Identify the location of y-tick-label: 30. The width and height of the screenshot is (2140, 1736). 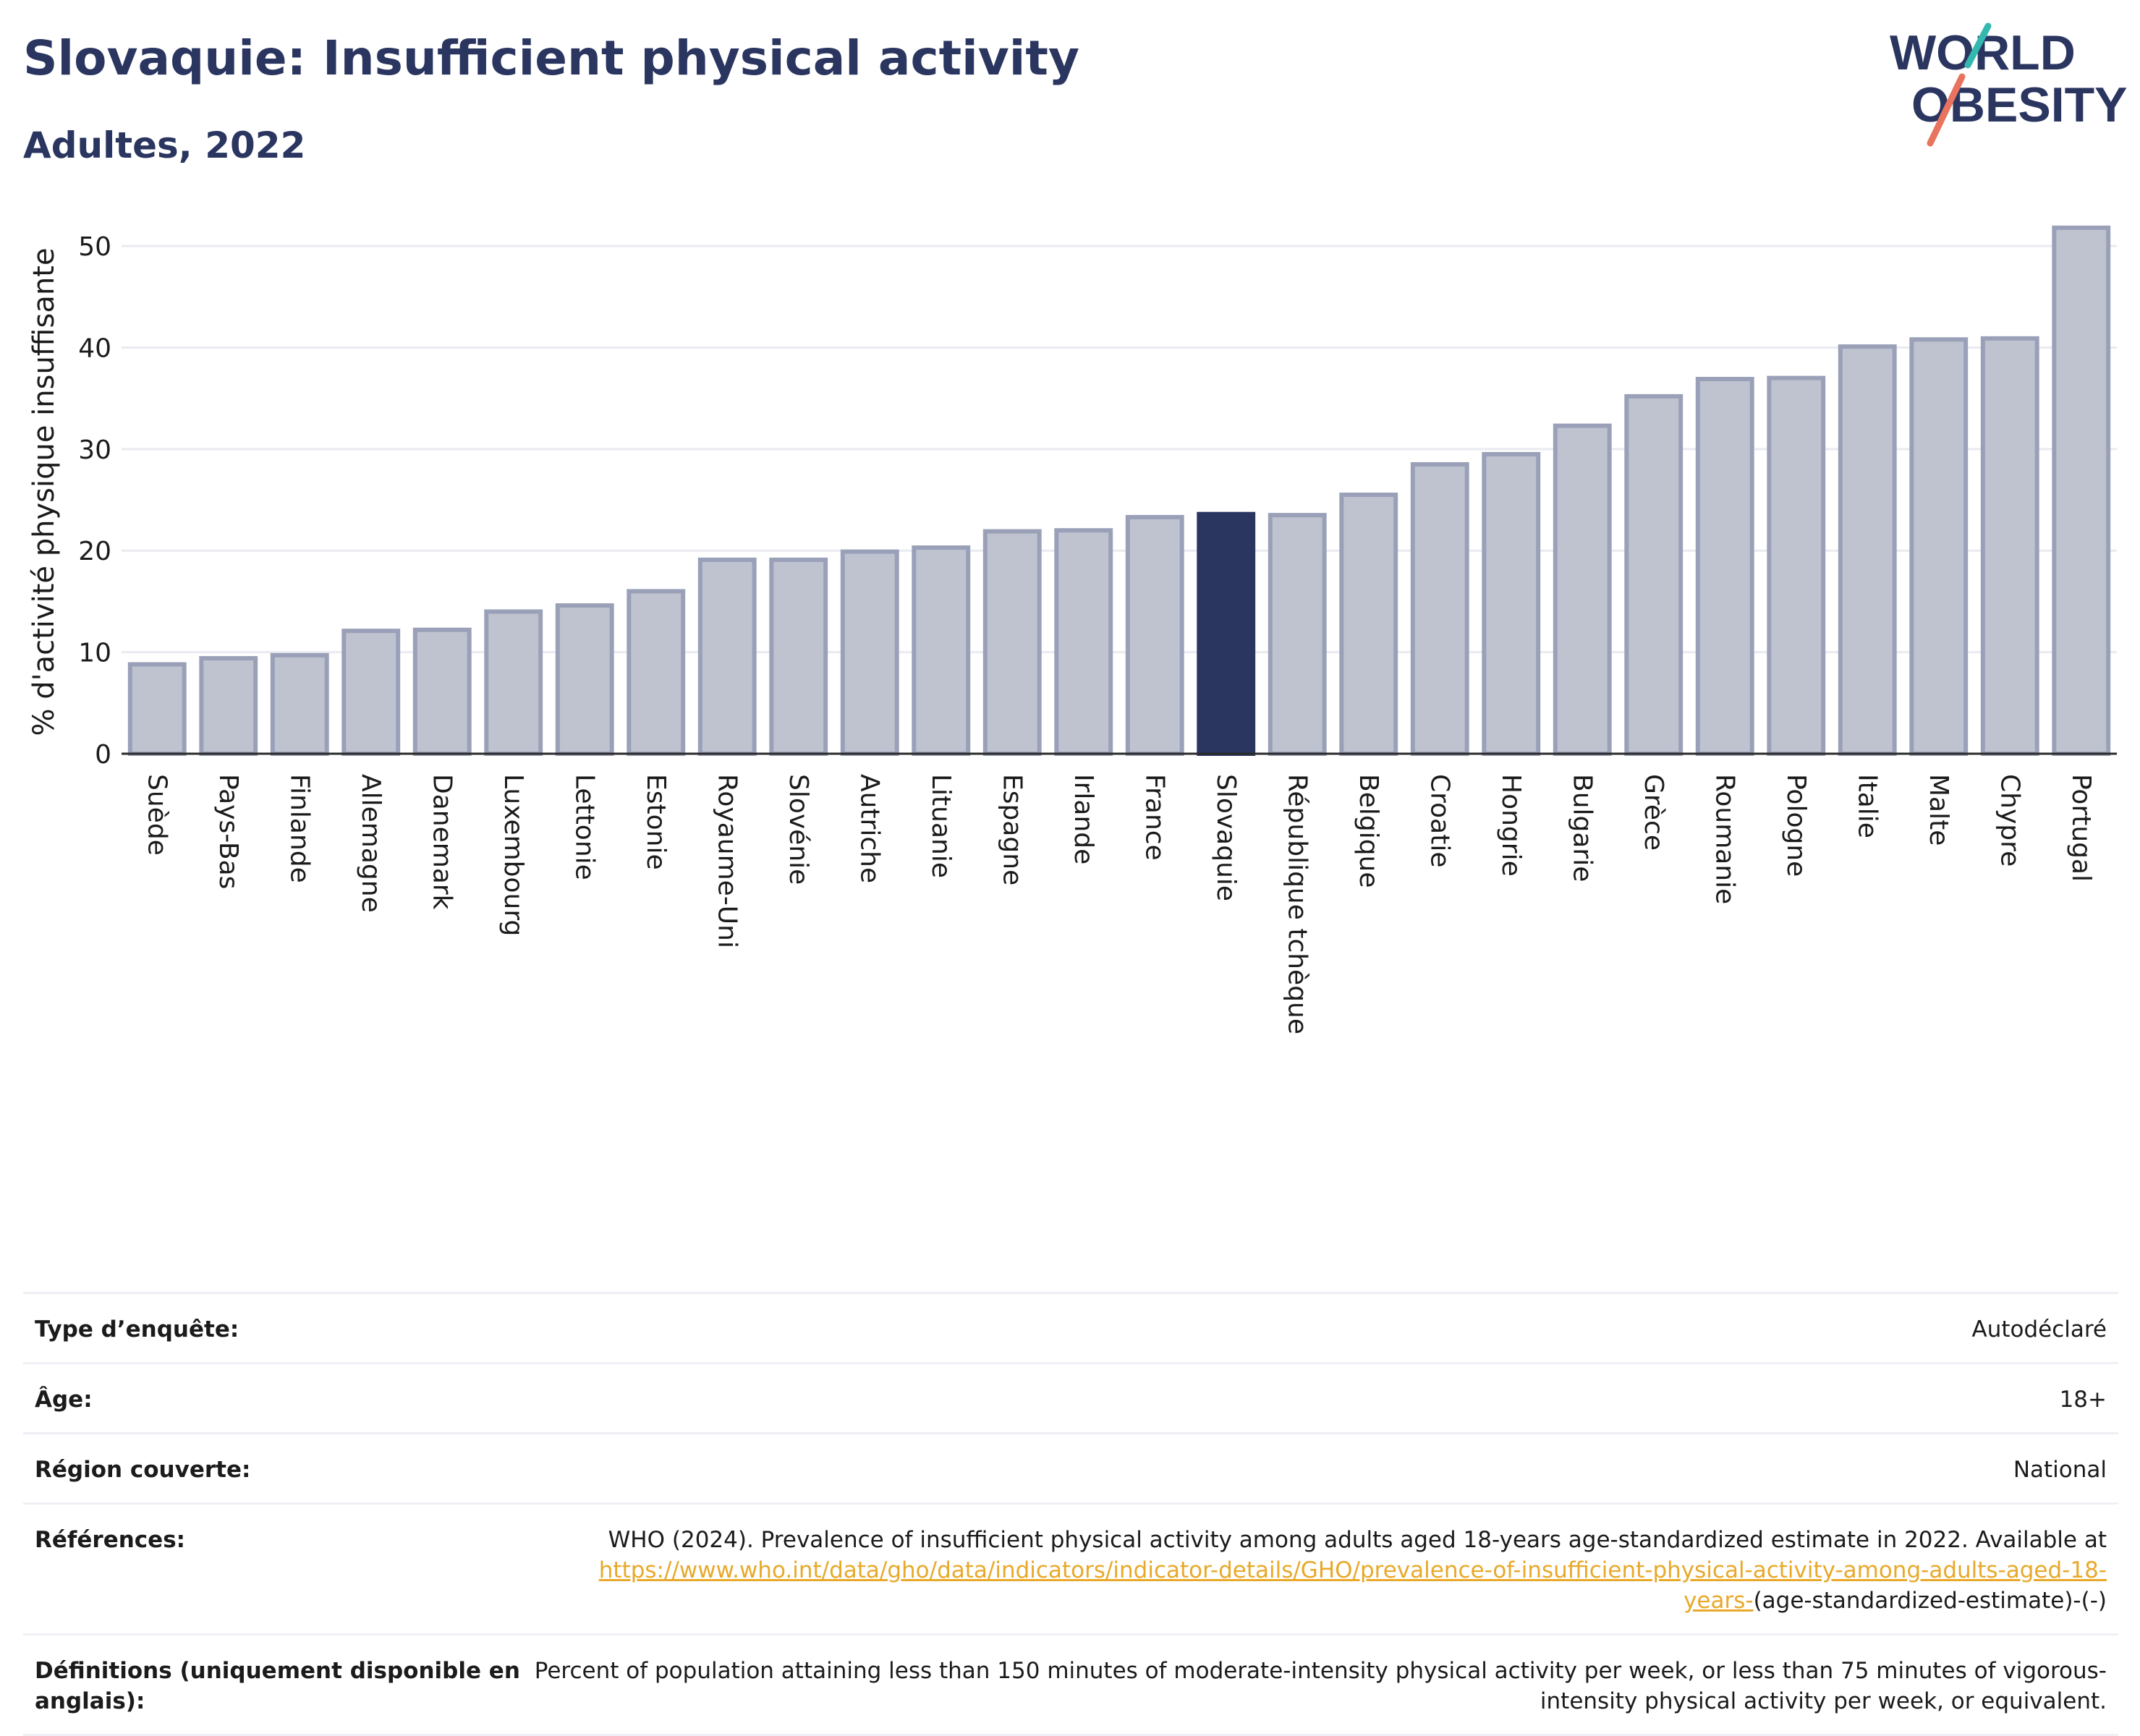
(94, 450).